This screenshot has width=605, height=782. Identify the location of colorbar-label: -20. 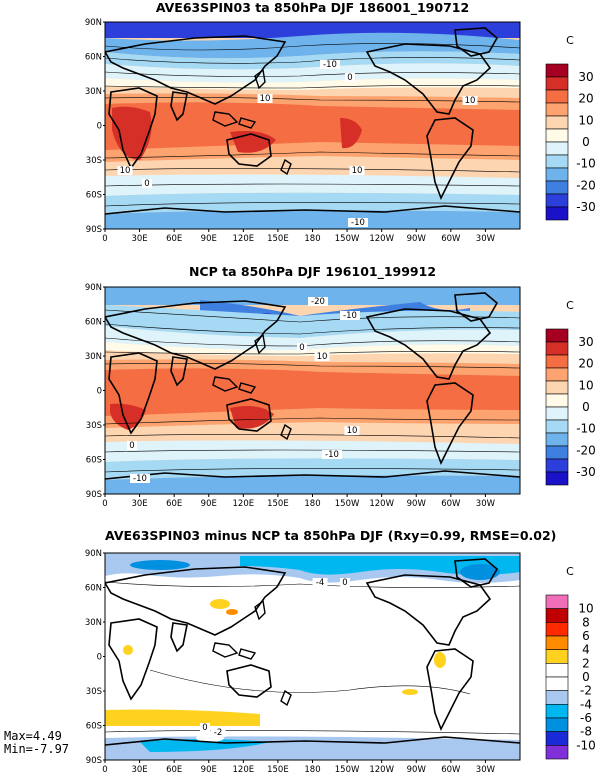
(586, 450).